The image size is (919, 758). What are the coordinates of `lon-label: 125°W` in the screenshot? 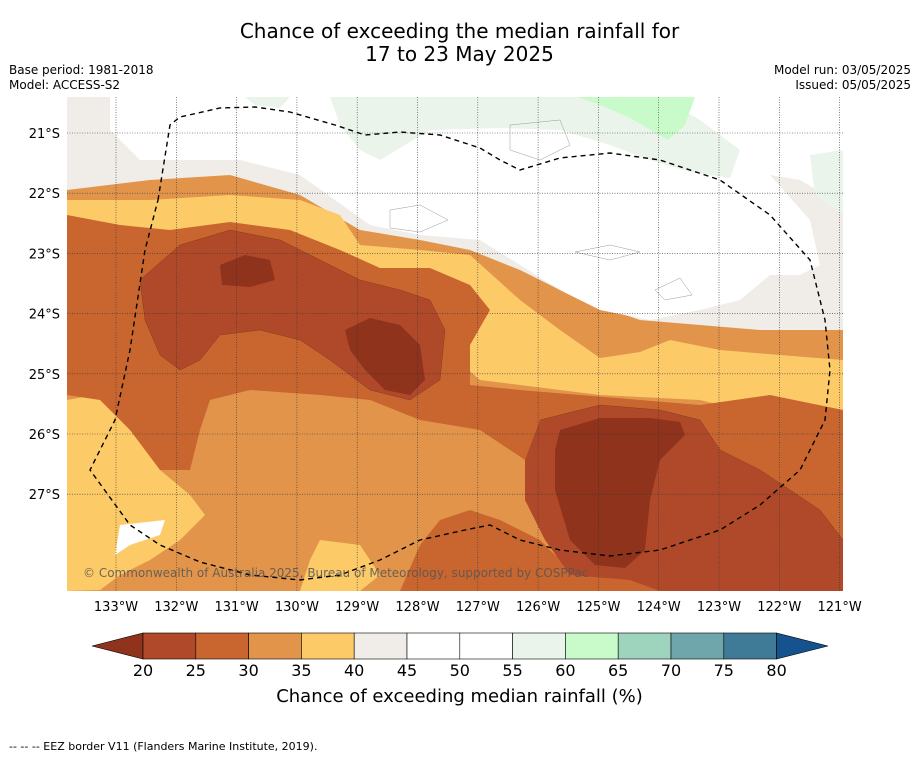 It's located at (598, 607).